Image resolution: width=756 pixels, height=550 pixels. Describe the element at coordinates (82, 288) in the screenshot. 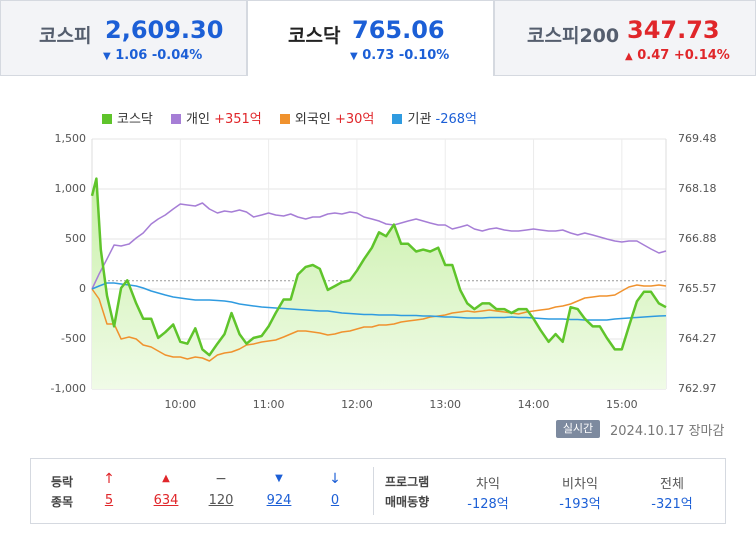

I see `left-tick-label: 0` at that location.